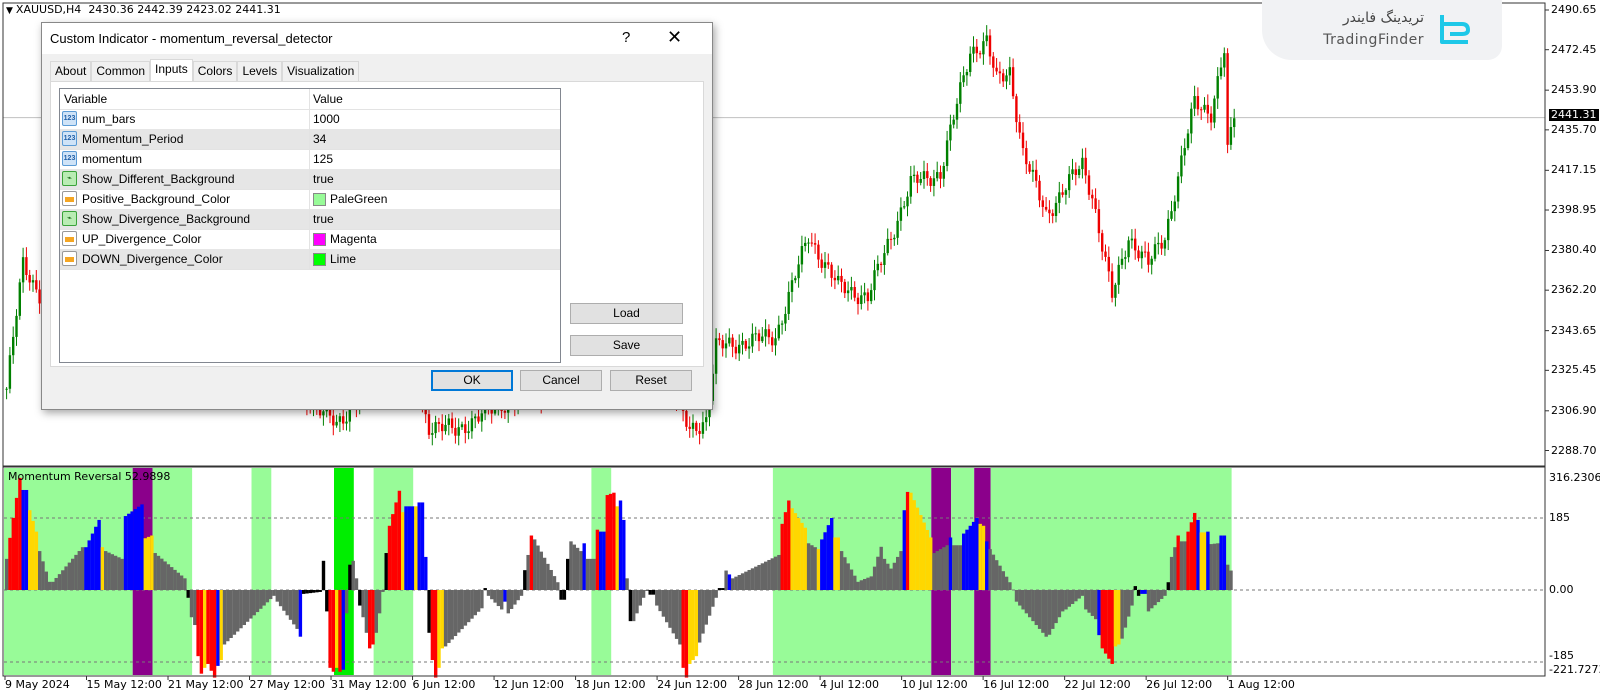 The height and width of the screenshot is (700, 1600). Describe the element at coordinates (1097, 684) in the screenshot. I see `date-tick-label: 22 Jul 12:00` at that location.